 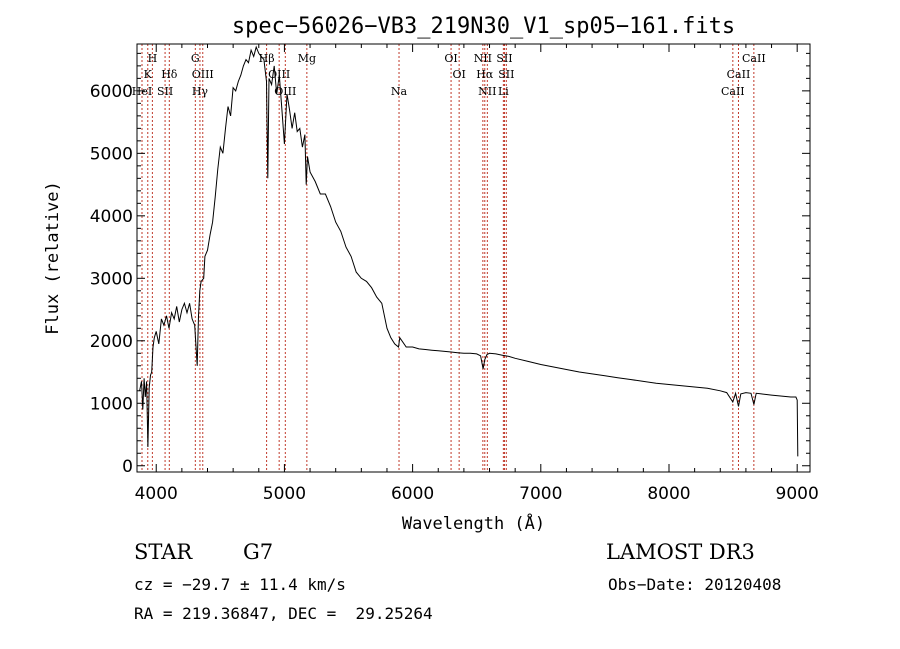 What do you see at coordinates (284, 494) in the screenshot?
I see `x-tick-label-1: 5000` at bounding box center [284, 494].